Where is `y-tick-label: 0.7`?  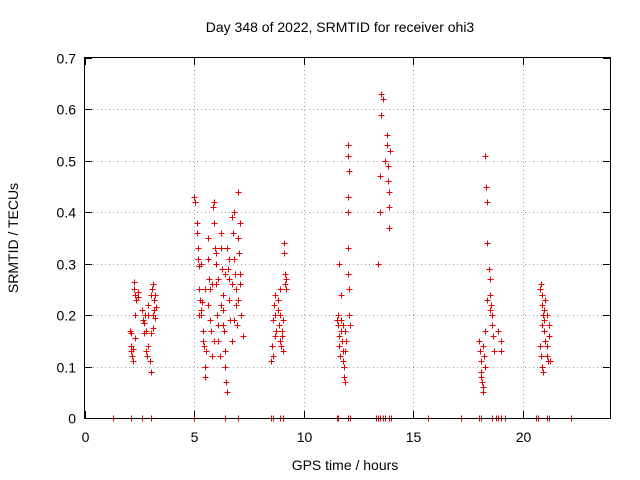 y-tick-label: 0.7 is located at coordinates (67, 59).